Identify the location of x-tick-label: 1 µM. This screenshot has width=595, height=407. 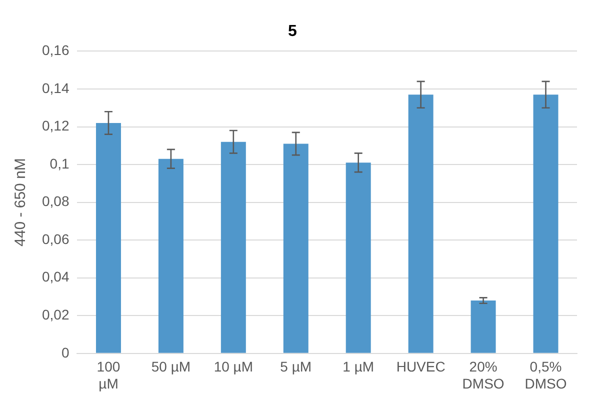
(358, 366).